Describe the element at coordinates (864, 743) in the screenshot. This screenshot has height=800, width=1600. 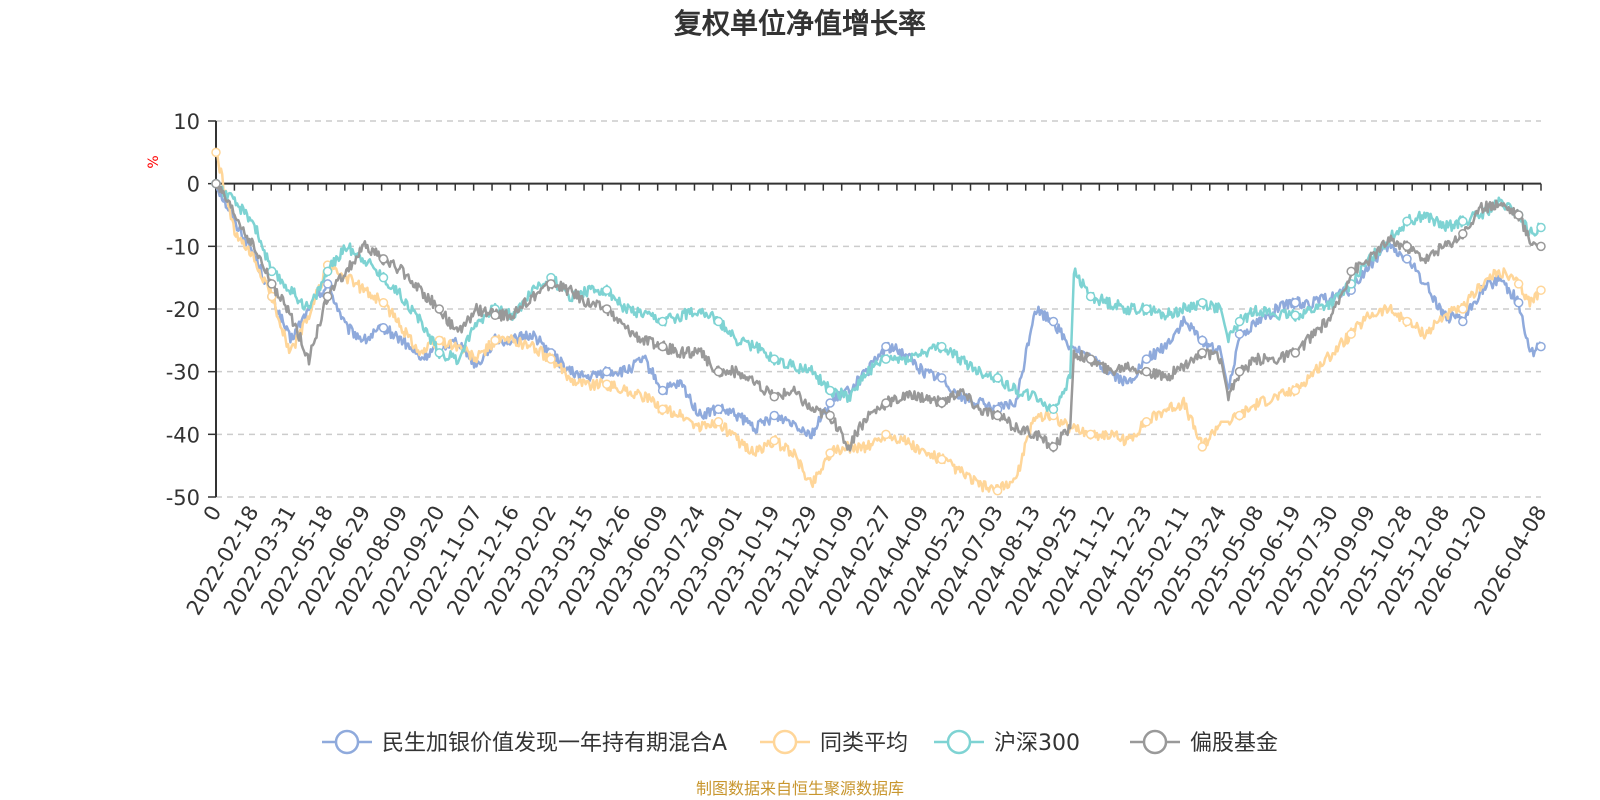
I see `legend-label: 同类平均` at that location.